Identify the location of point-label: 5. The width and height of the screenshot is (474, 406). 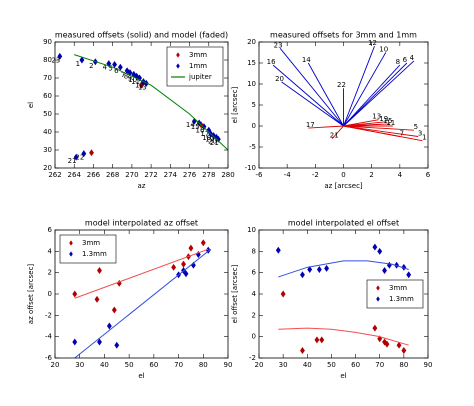
(110, 69).